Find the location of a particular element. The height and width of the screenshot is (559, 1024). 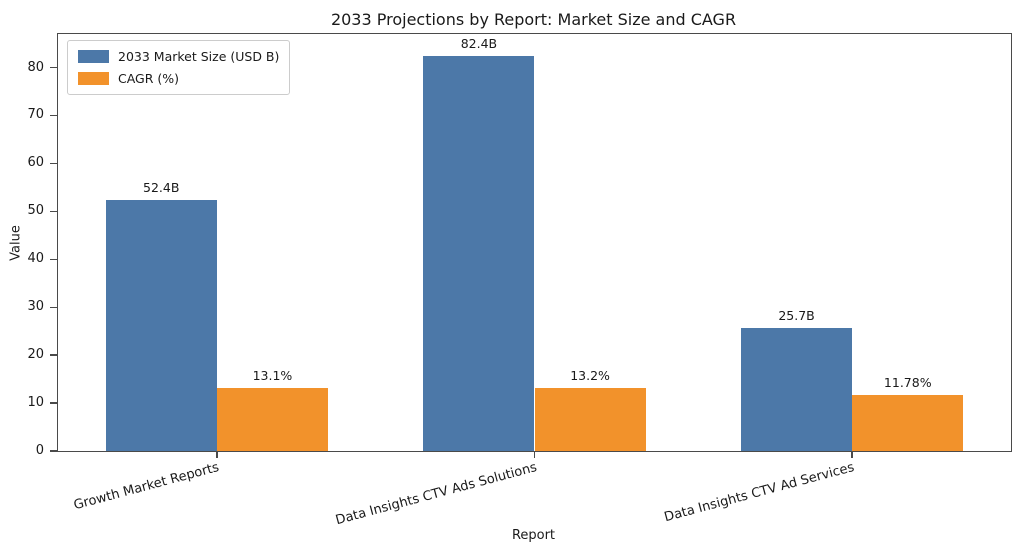

bar-value-label: 52.4B is located at coordinates (161, 187).